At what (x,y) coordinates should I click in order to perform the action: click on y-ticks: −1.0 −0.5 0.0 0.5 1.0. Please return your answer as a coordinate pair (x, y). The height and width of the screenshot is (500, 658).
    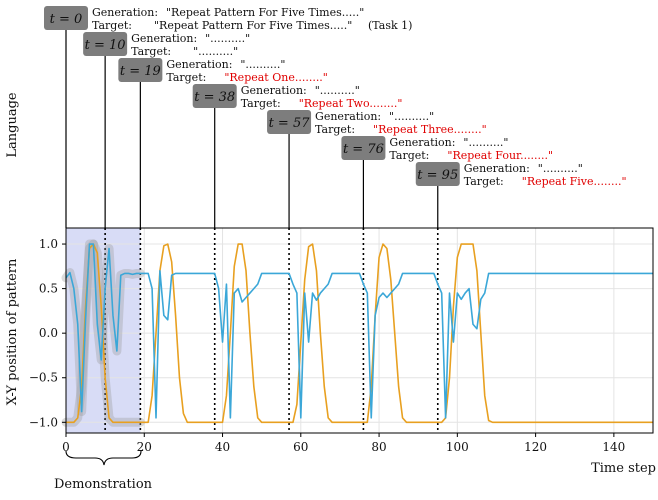
    Looking at the image, I should click on (47, 333).